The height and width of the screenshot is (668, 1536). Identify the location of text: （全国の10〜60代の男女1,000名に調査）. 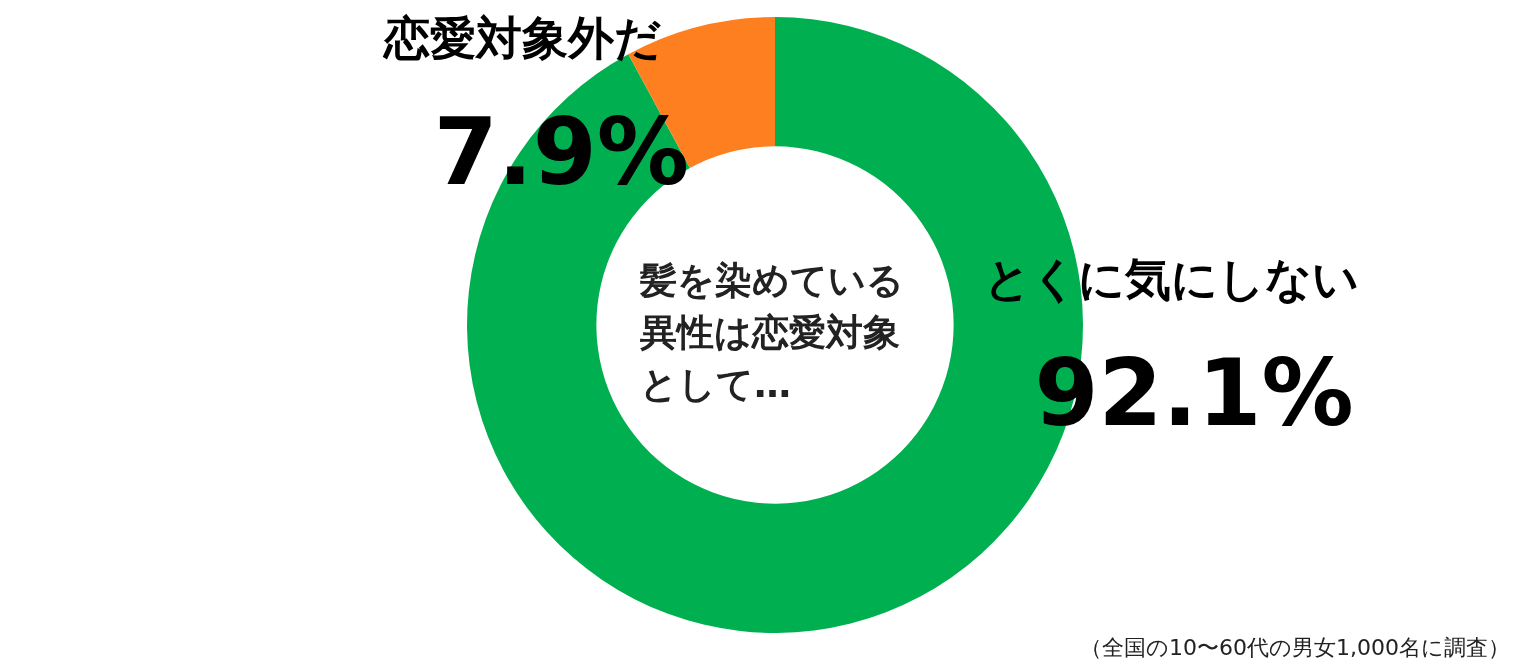
(1295, 647).